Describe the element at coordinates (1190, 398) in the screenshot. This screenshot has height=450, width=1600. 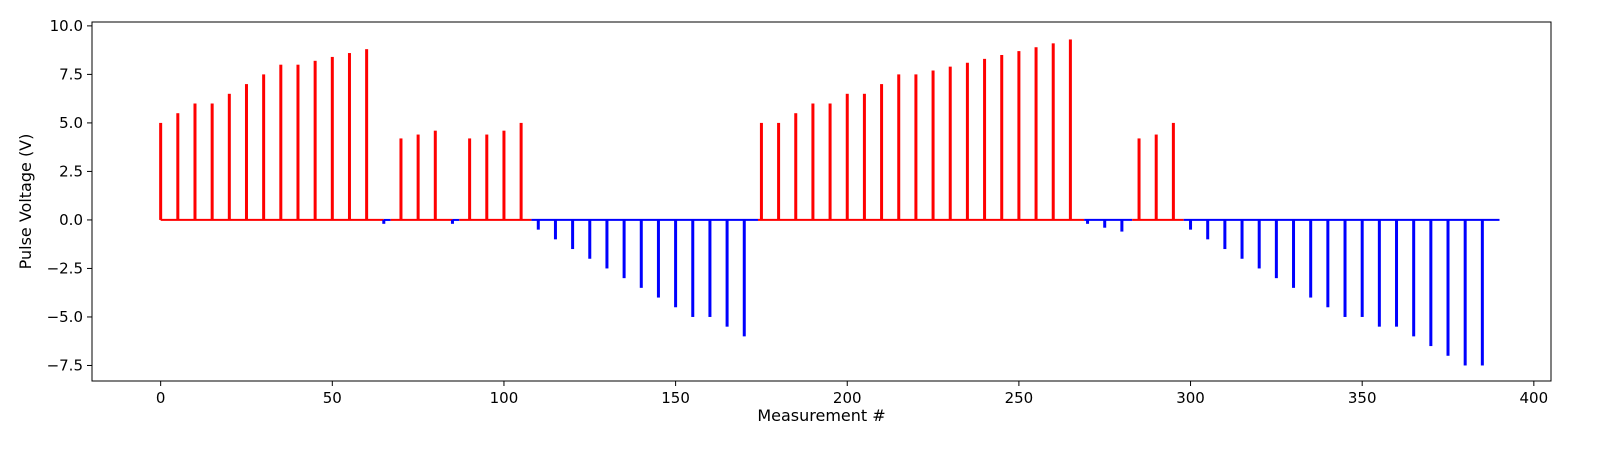
I see `x-tick-label: 300` at that location.